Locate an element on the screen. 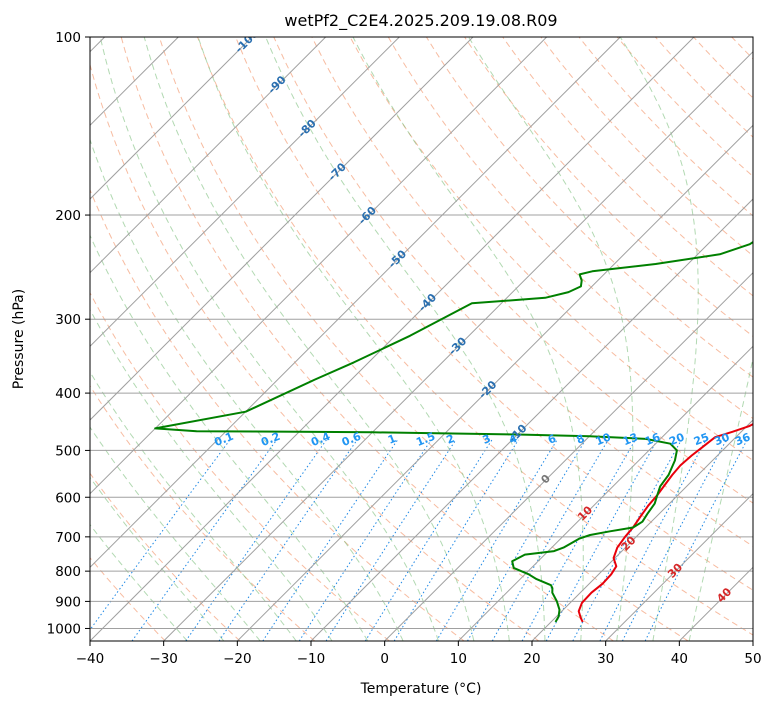  temperature-profile-line is located at coordinates (665, 522).